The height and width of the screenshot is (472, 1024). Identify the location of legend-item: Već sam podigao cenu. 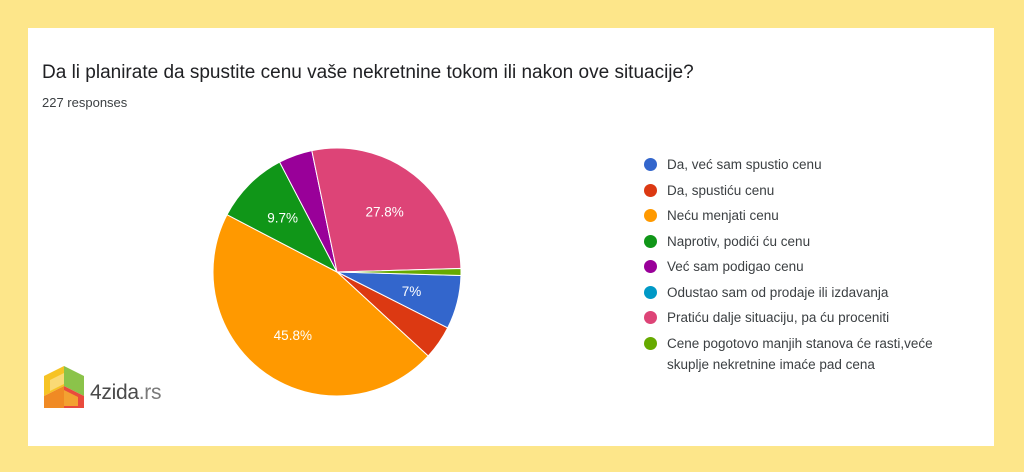
(809, 266).